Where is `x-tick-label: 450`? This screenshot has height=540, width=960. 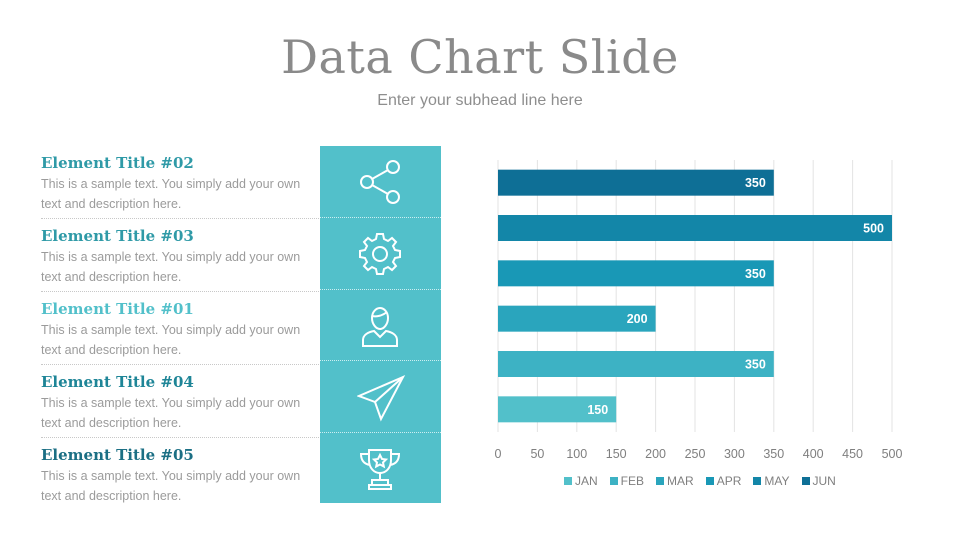 x-tick-label: 450 is located at coordinates (852, 454).